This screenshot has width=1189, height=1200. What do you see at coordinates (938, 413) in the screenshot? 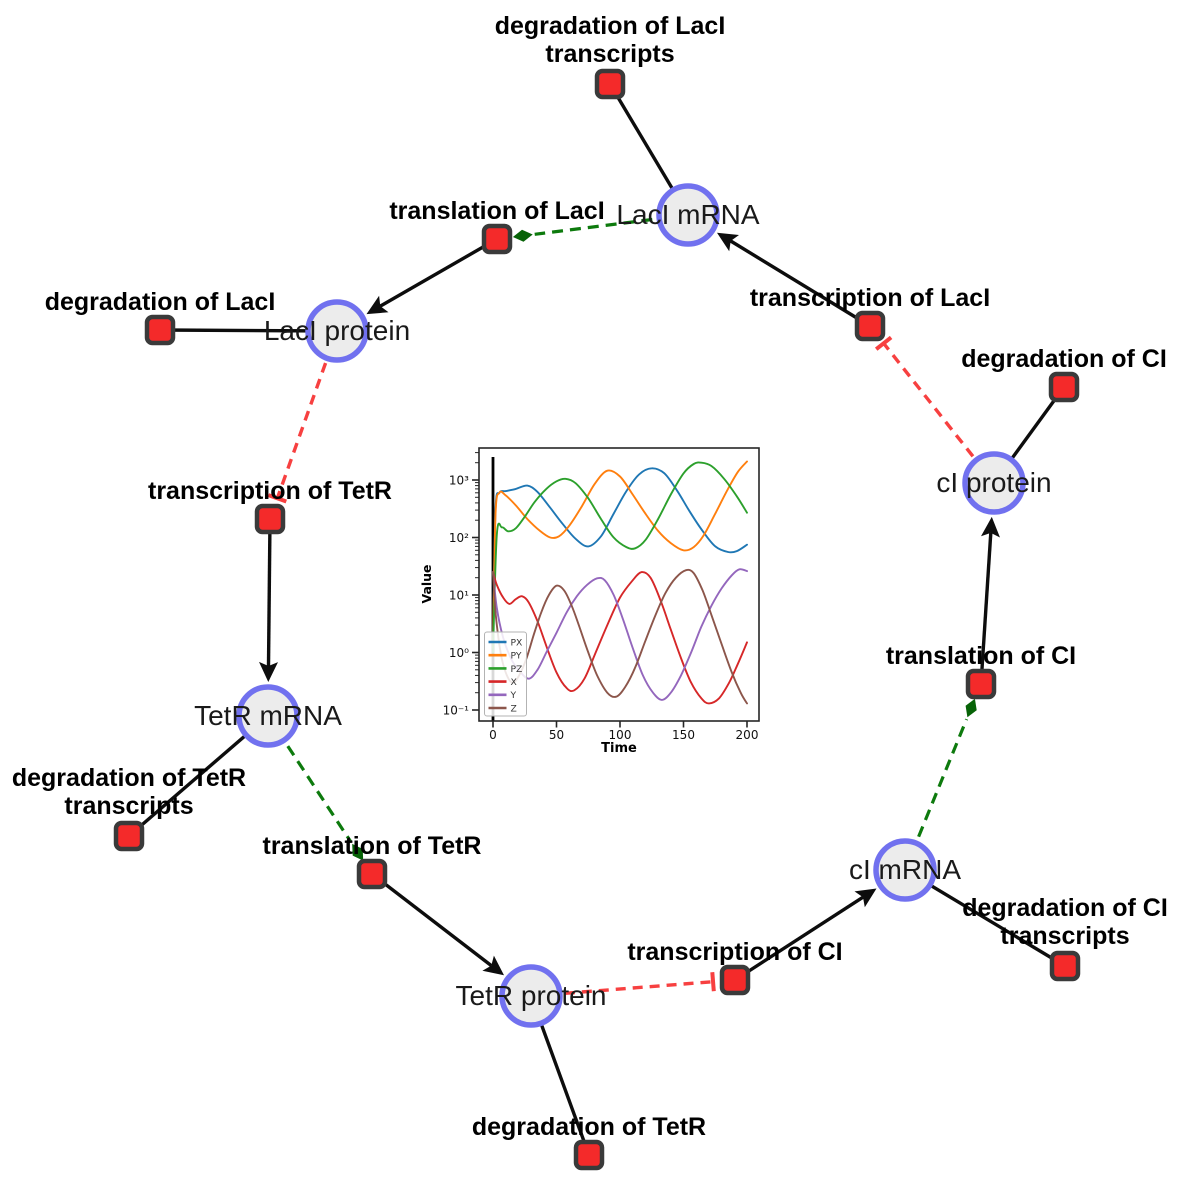
I see `edge-inhibition-ci-protein-to-txn-laci` at bounding box center [938, 413].